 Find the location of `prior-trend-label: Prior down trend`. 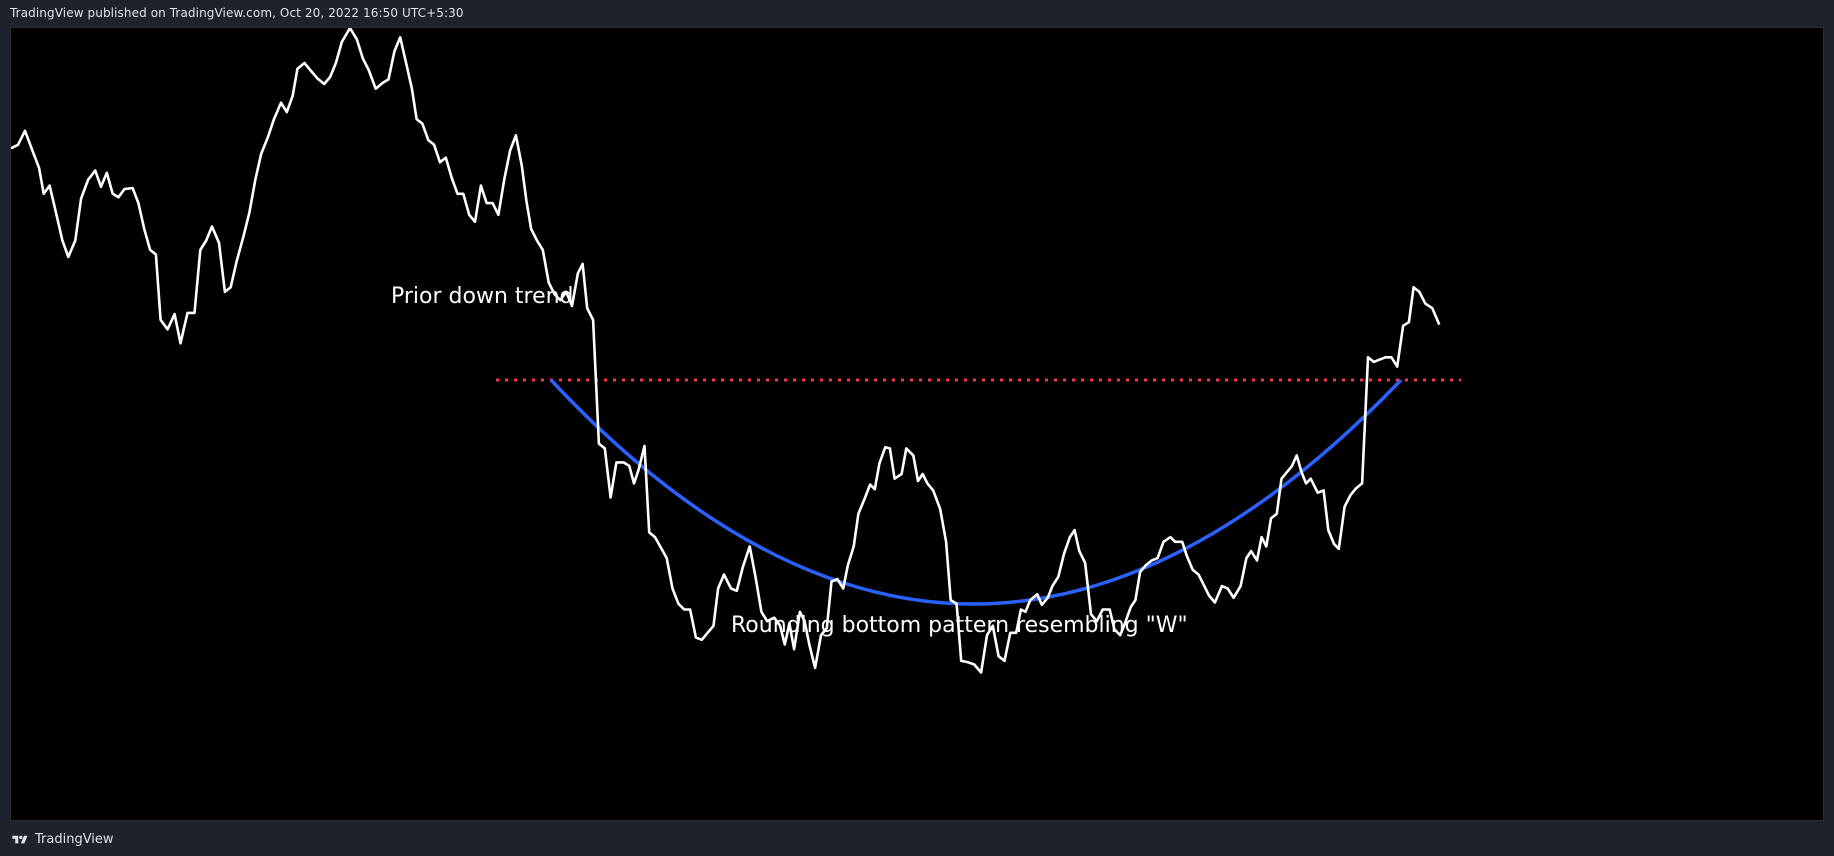

prior-trend-label: Prior down trend is located at coordinates (482, 296).